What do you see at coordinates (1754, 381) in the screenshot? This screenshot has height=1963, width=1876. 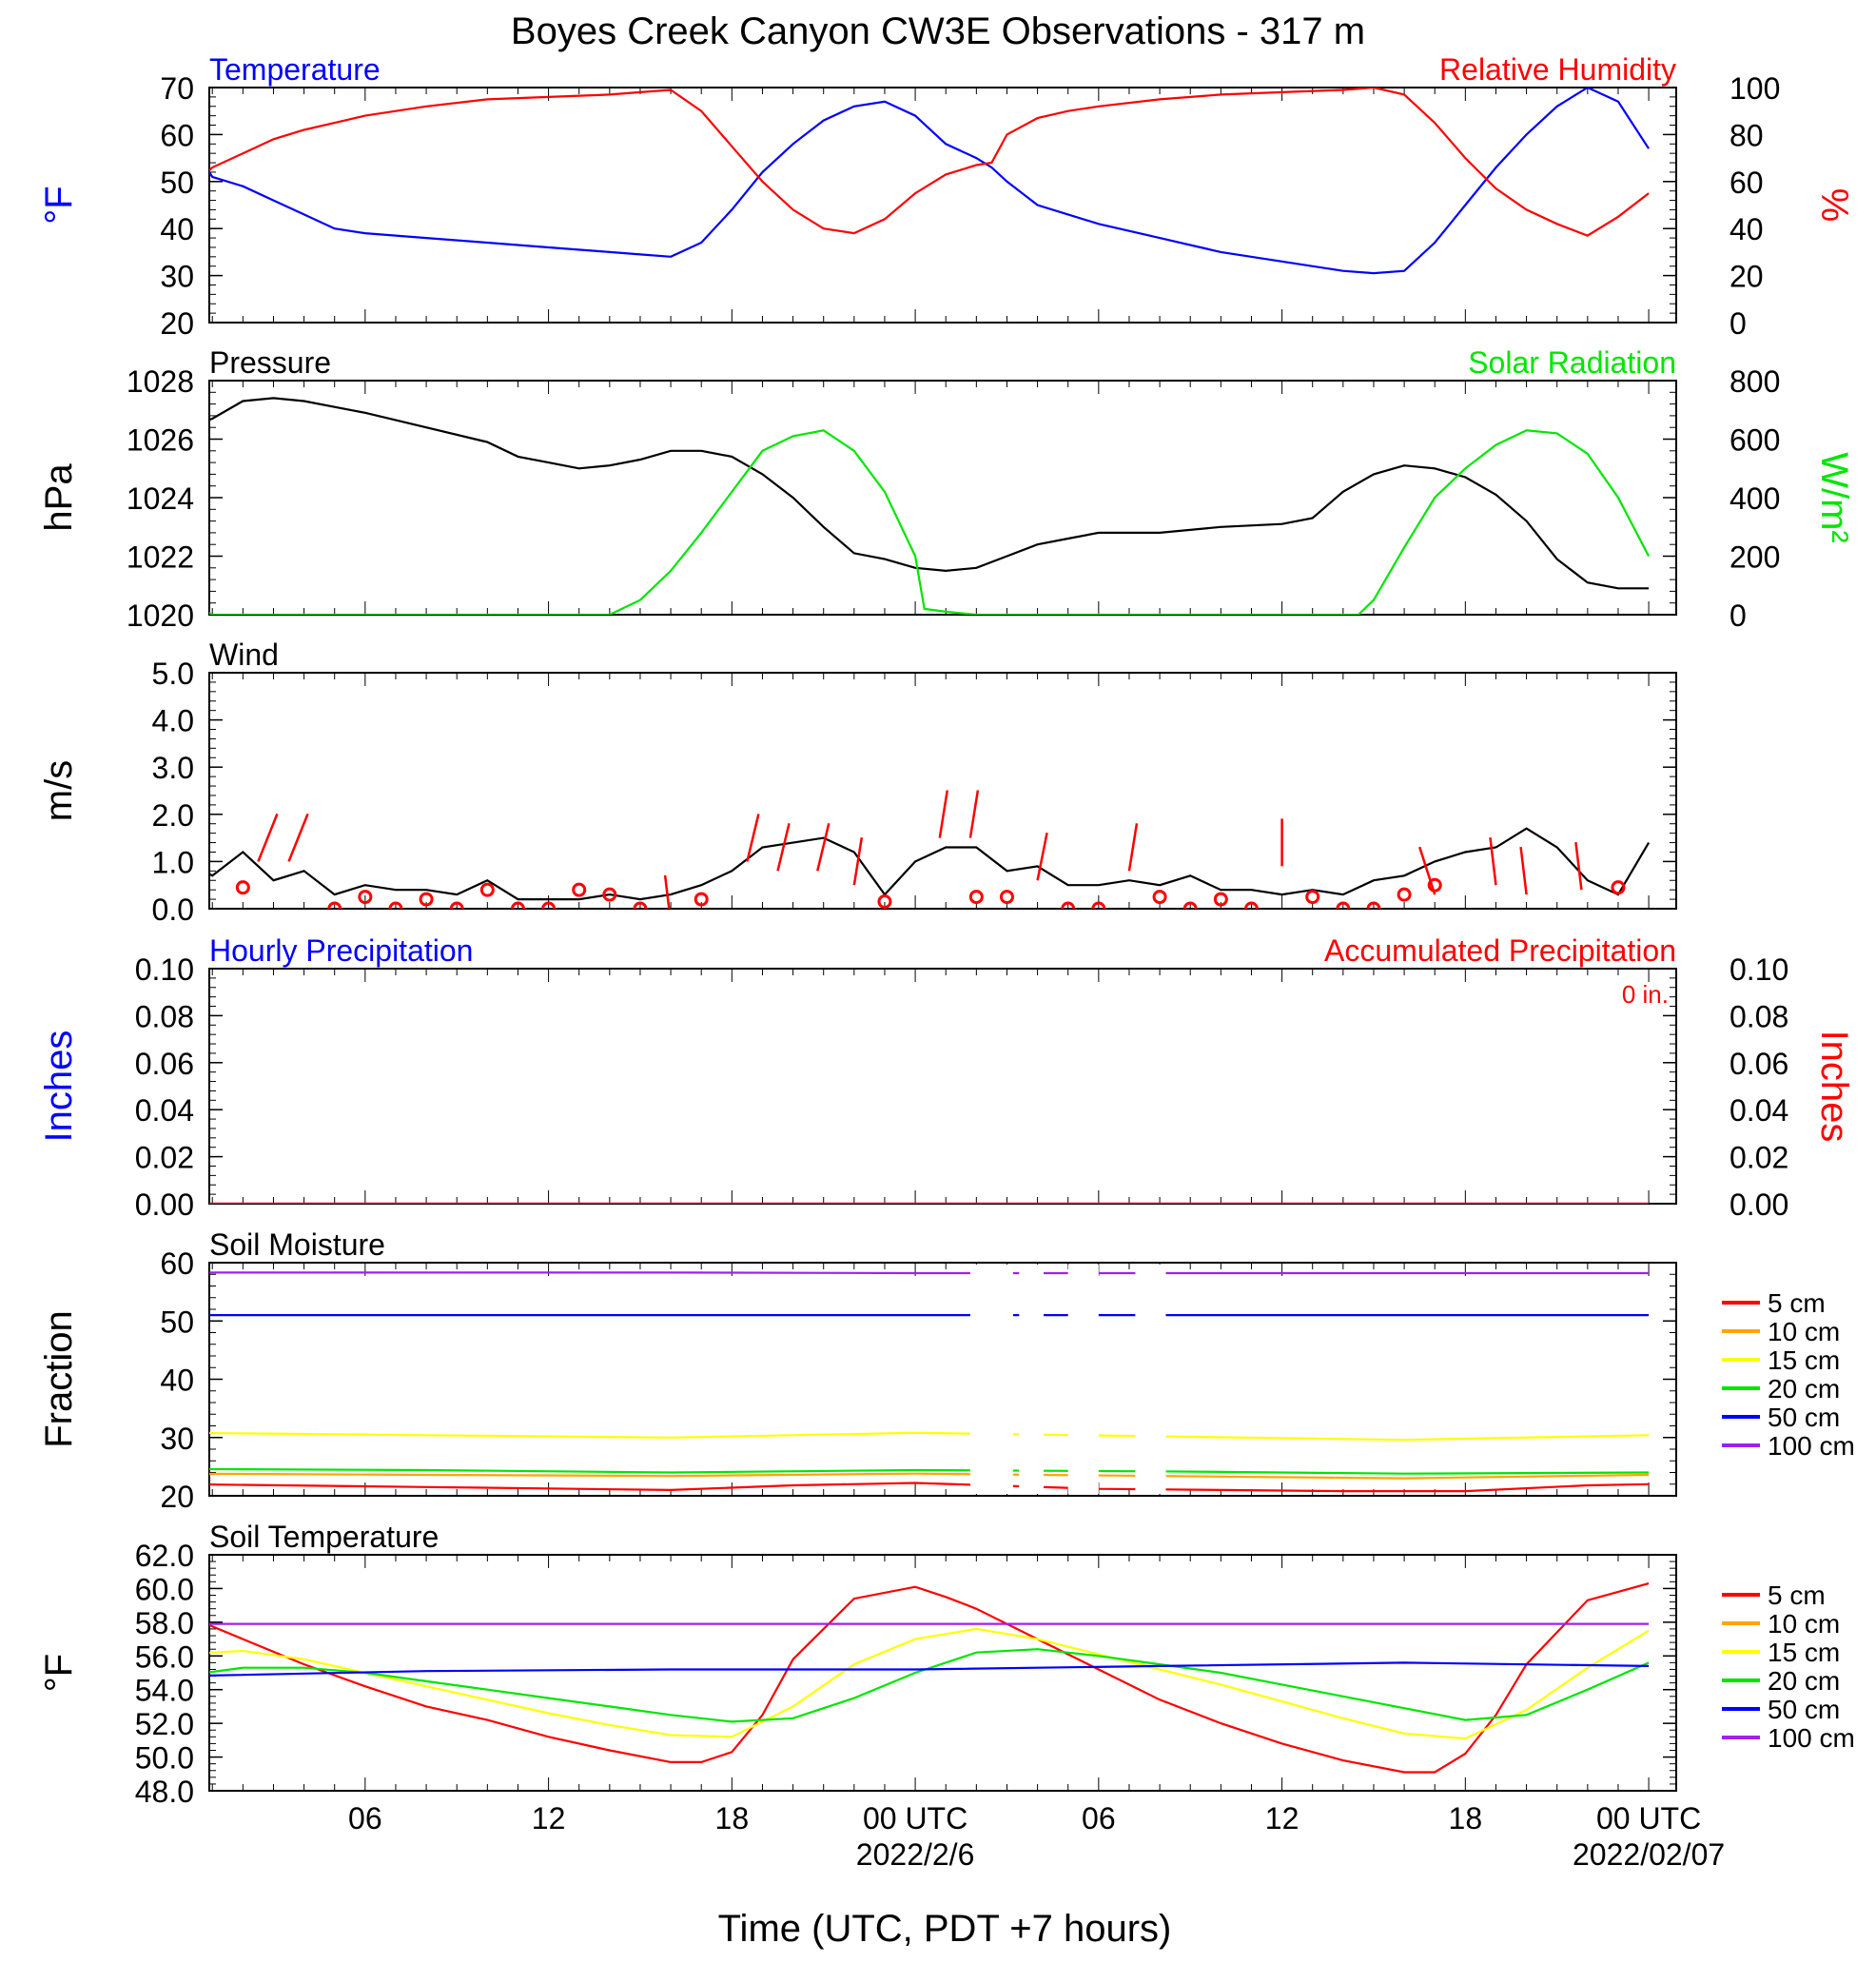 I see `right-tick-label: 800` at bounding box center [1754, 381].